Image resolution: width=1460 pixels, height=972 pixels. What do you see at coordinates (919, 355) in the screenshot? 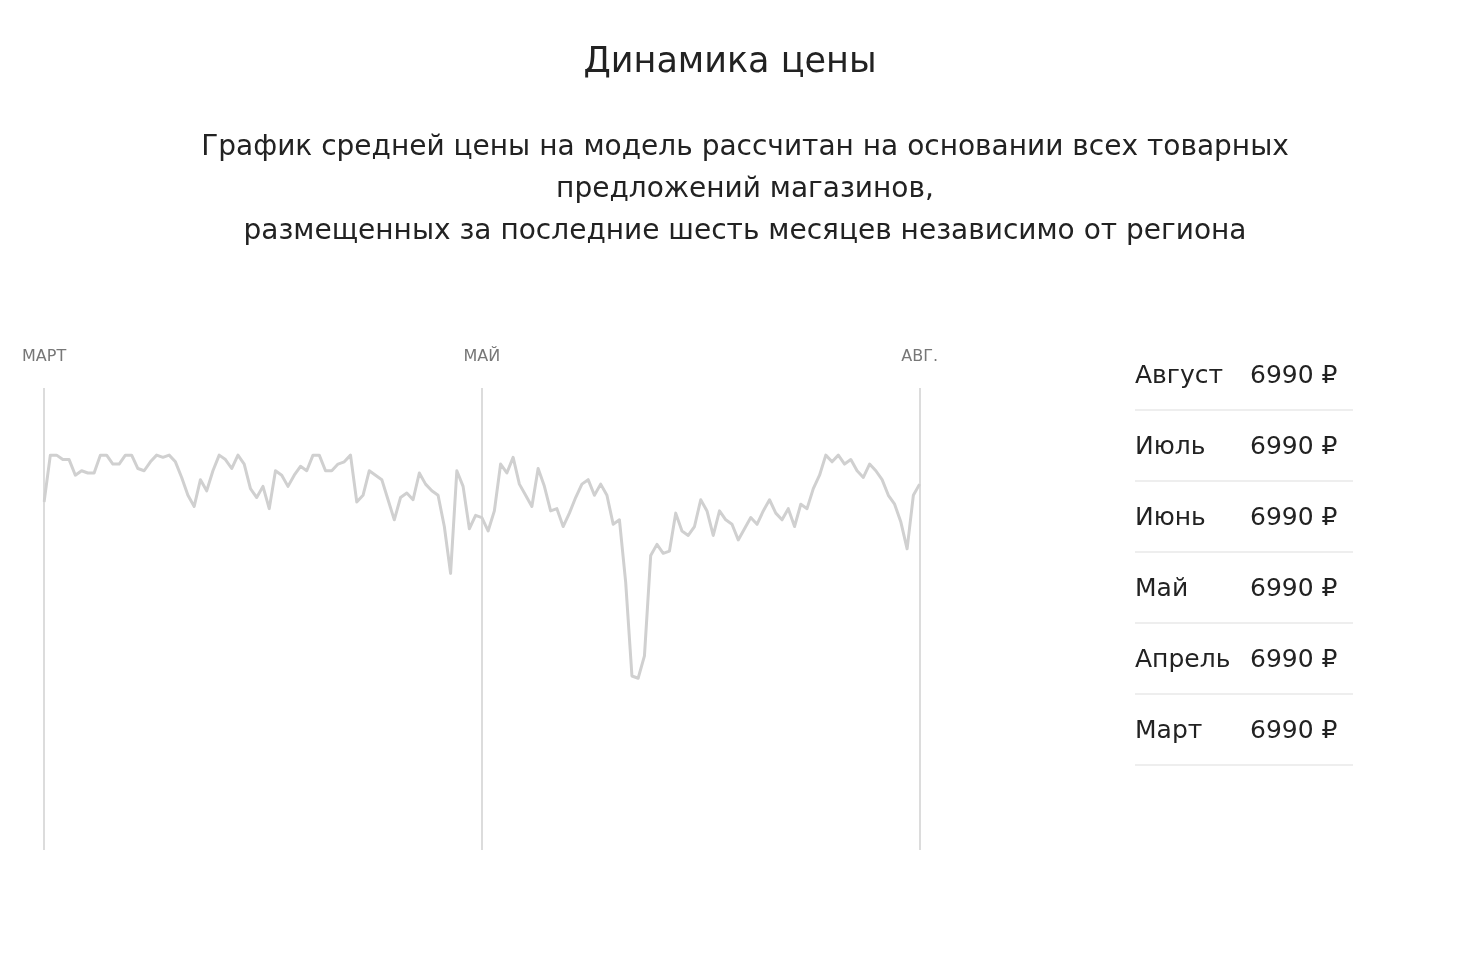
I see `x-tick-label: АВГ.` at bounding box center [919, 355].